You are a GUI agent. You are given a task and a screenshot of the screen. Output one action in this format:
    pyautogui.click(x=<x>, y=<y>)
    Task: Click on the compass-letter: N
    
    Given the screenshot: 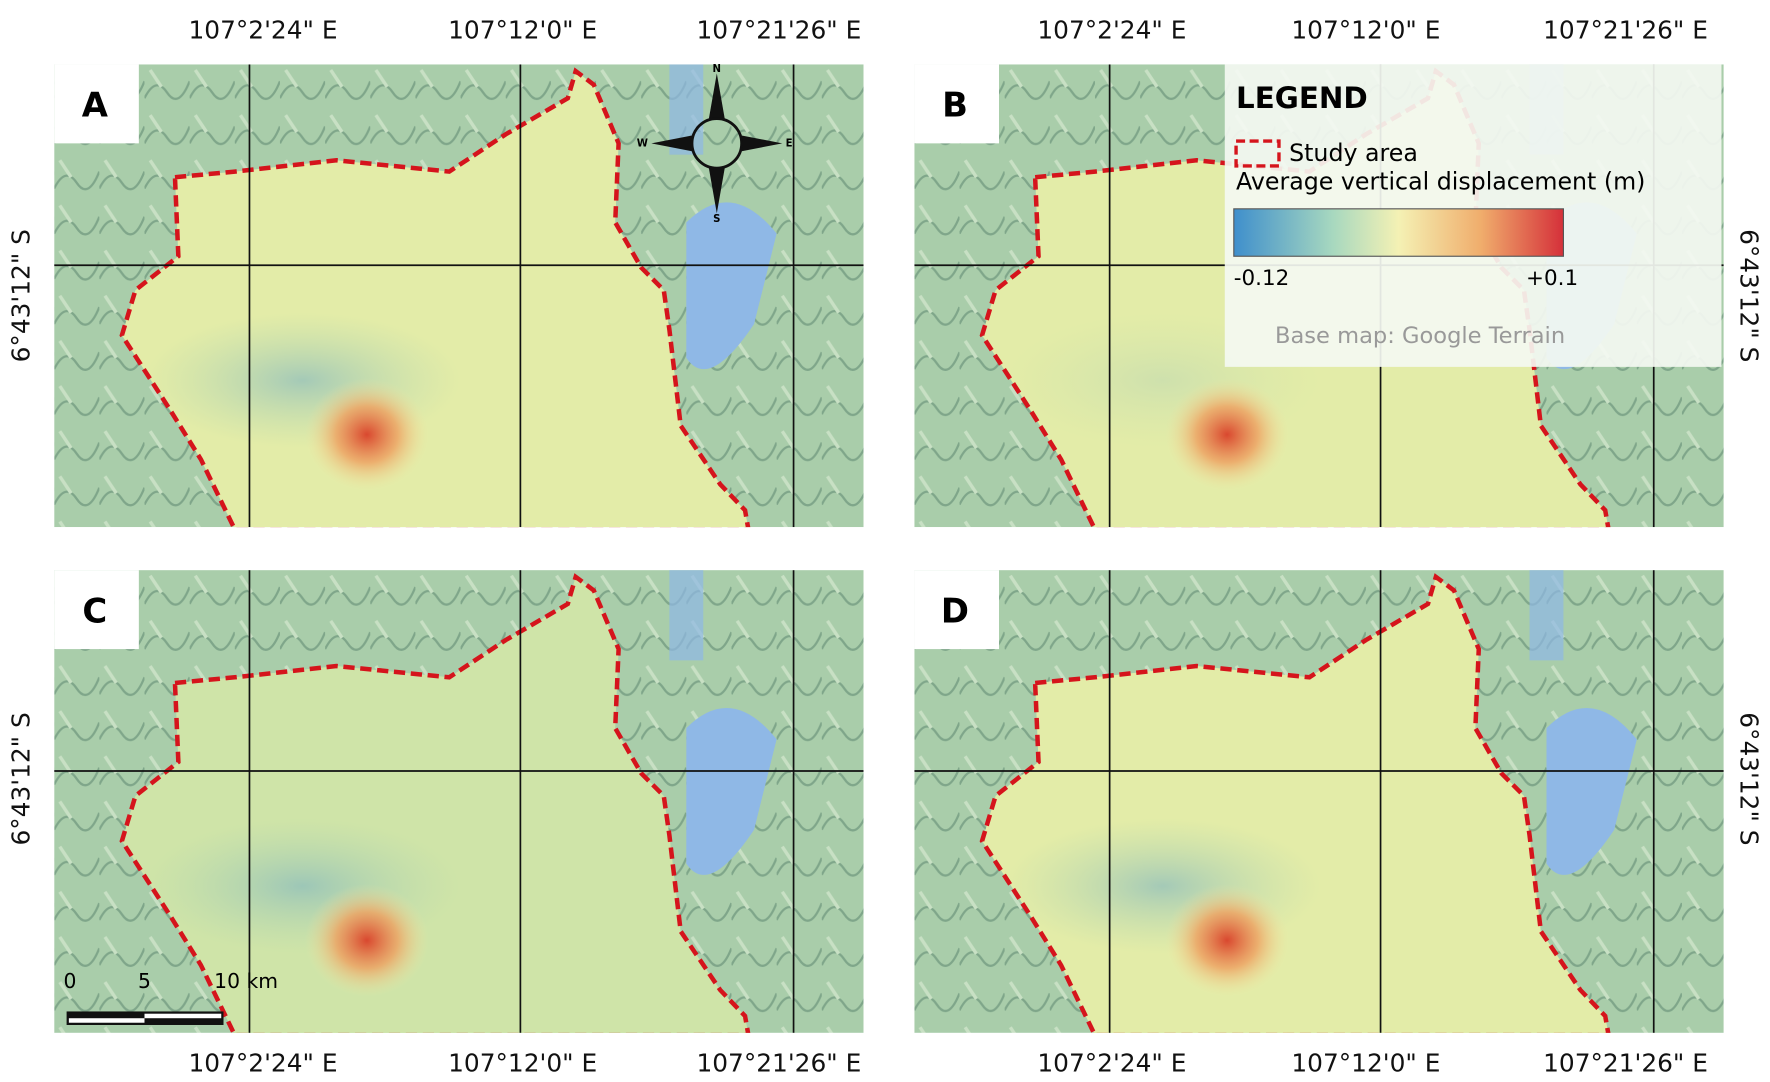 What is the action you would take?
    pyautogui.click(x=717, y=69)
    